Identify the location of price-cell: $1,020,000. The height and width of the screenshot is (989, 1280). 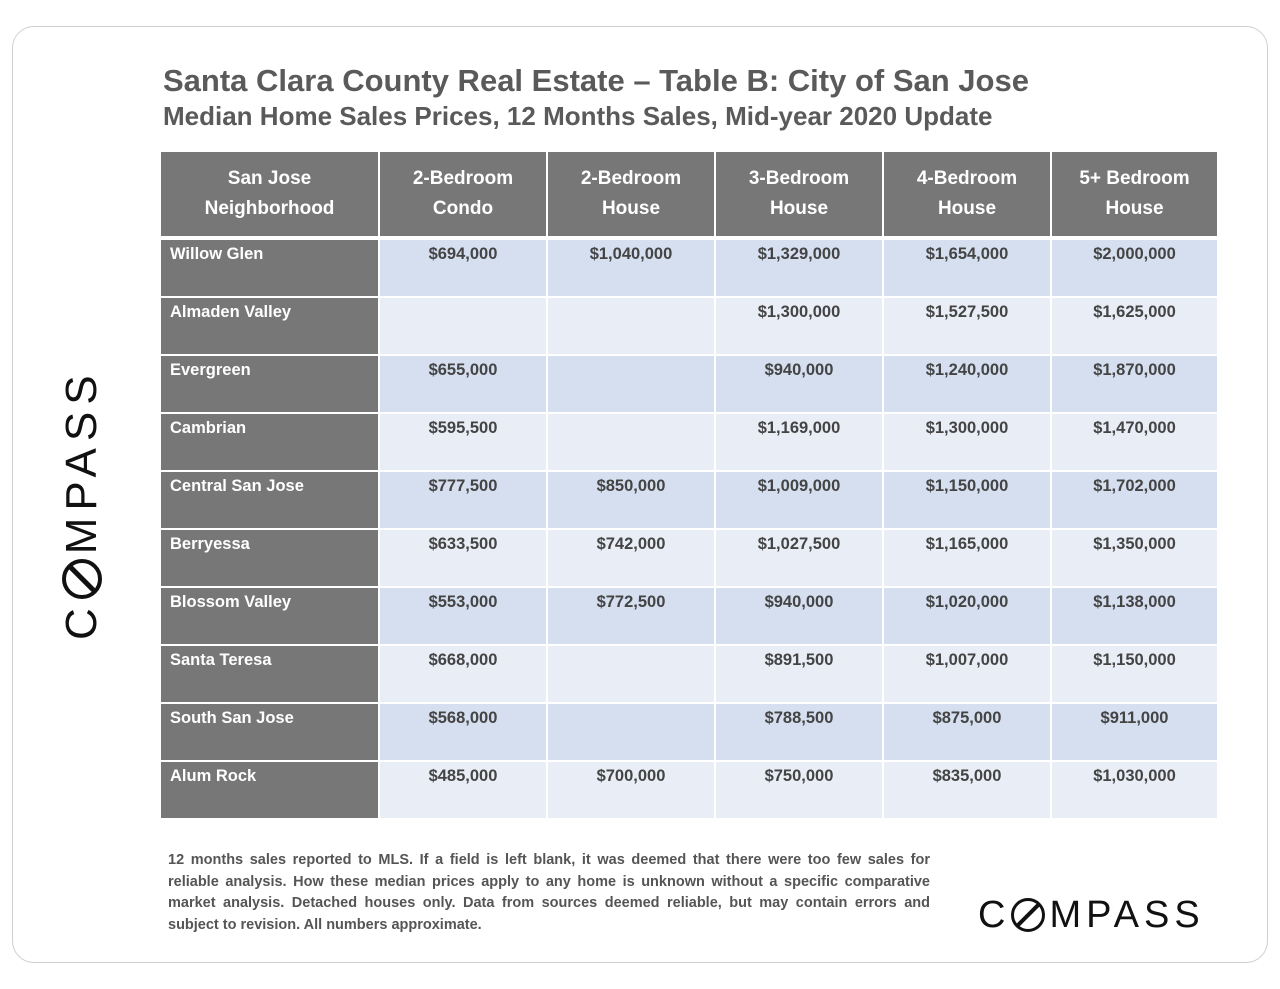
(967, 617).